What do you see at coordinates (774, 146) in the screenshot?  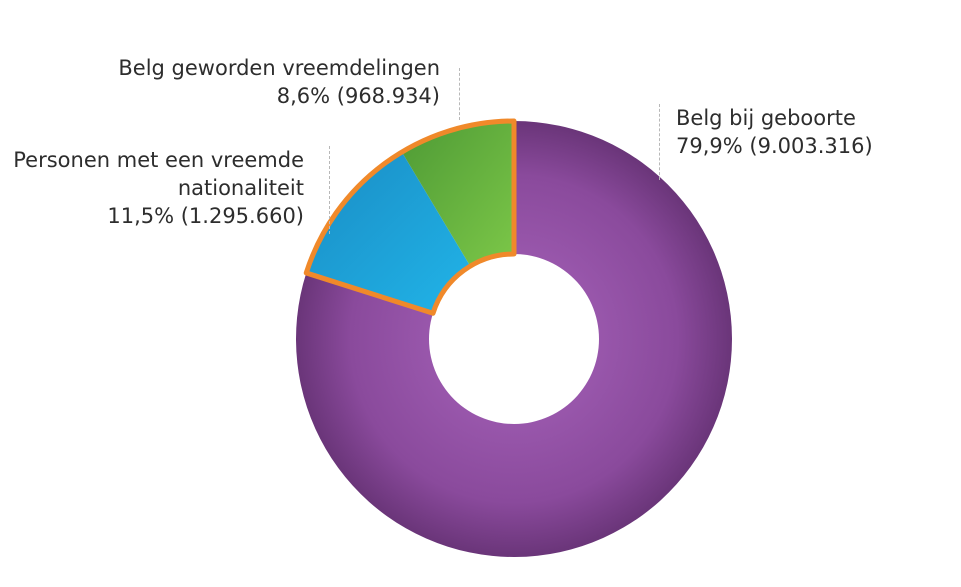 I see `label-belg-bij-geboorte-value: 79,9% (9.003.316)` at bounding box center [774, 146].